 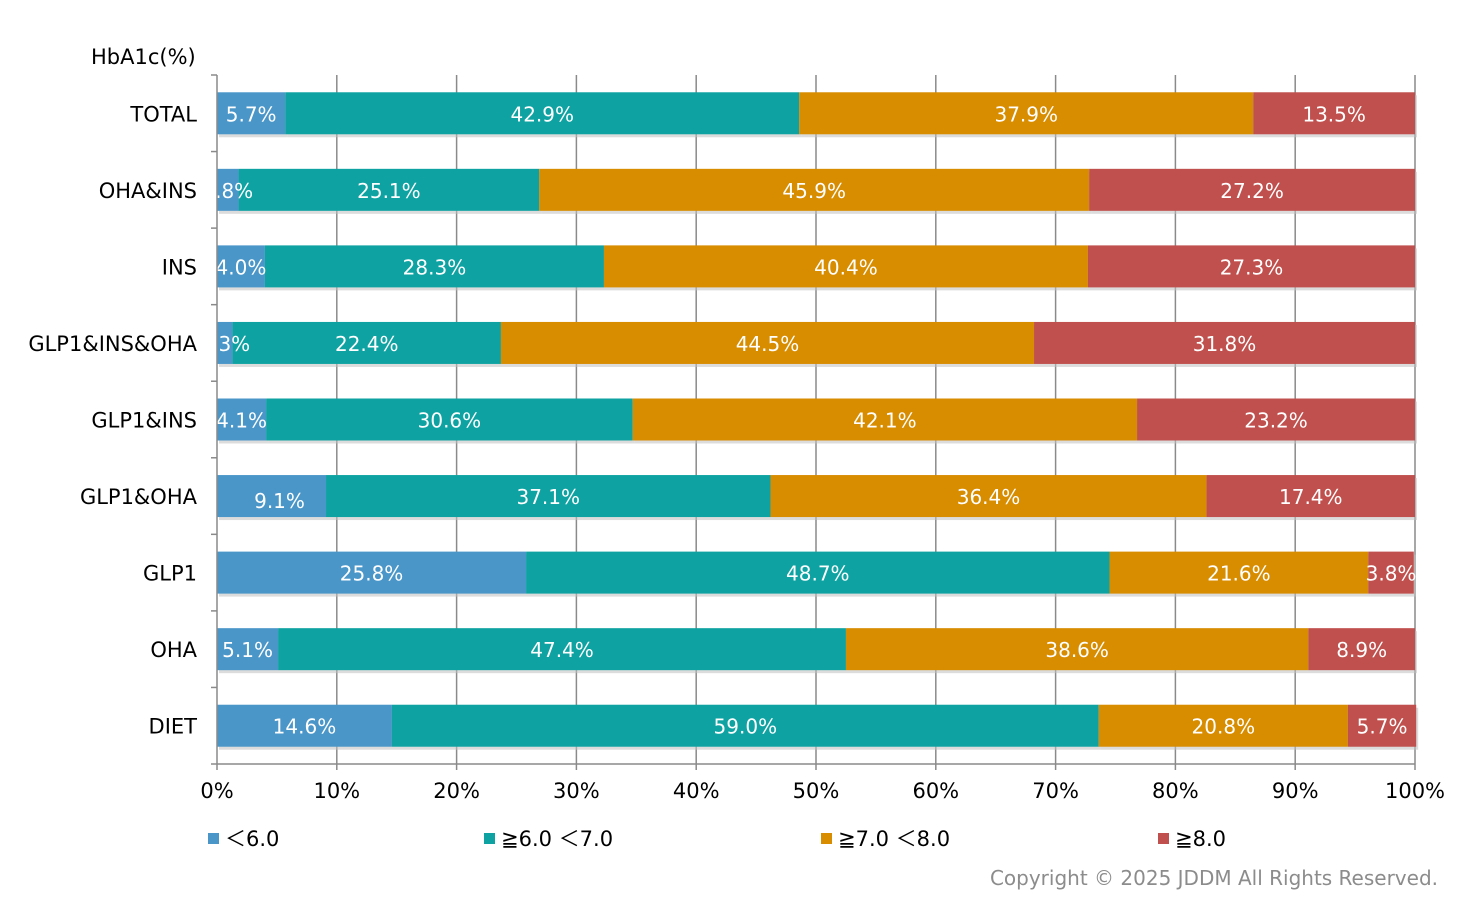 I want to click on data-label: 45.9%, so click(x=814, y=191).